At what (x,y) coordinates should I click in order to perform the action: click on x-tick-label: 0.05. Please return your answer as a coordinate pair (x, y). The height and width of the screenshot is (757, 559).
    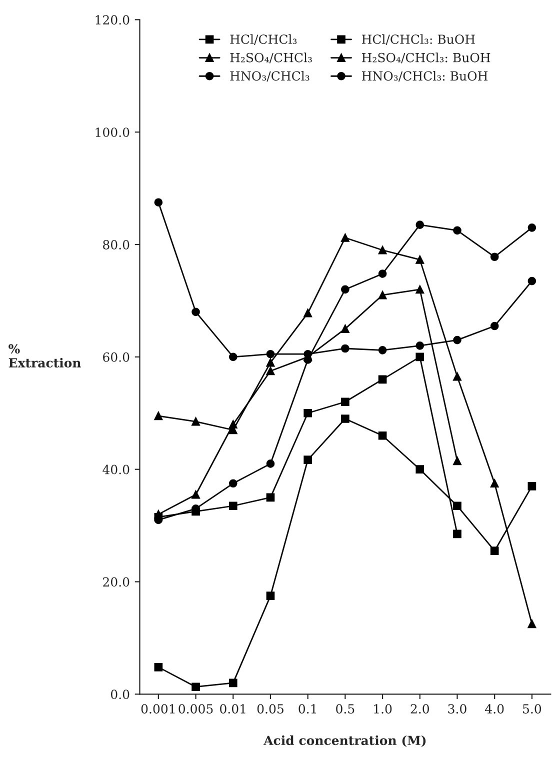
    Looking at the image, I should click on (270, 709).